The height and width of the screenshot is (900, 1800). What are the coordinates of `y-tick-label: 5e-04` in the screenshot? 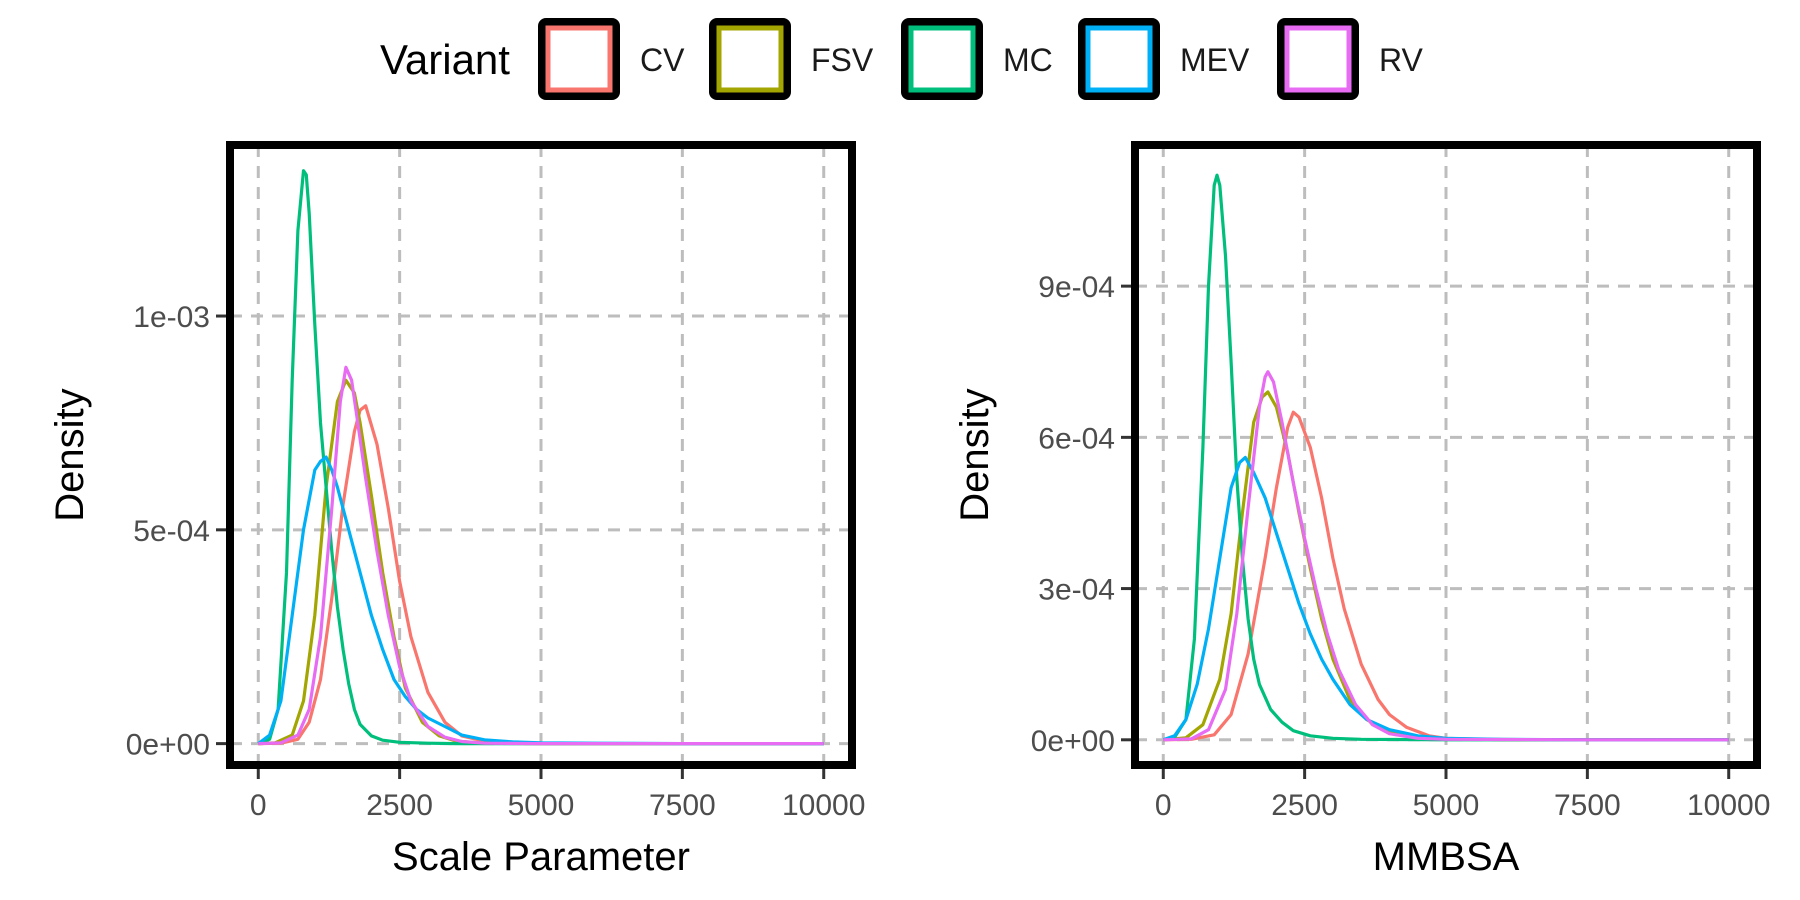 It's located at (171, 531).